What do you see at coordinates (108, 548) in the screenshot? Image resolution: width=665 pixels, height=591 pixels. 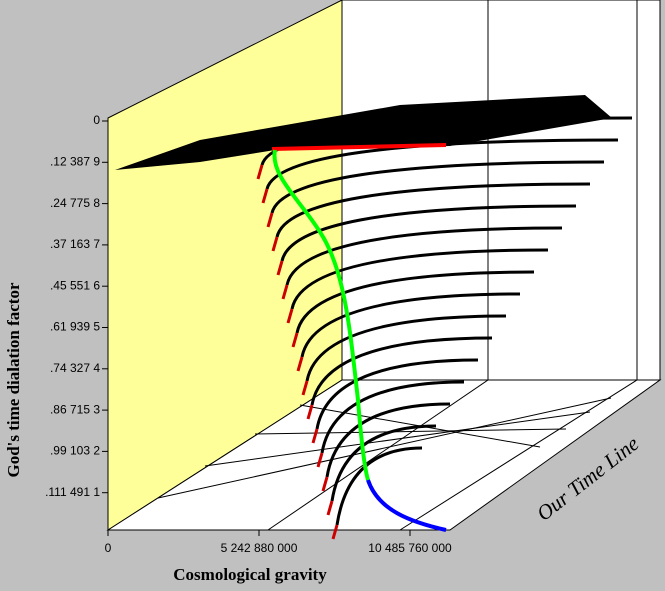 I see `x-tick-label: 0` at bounding box center [108, 548].